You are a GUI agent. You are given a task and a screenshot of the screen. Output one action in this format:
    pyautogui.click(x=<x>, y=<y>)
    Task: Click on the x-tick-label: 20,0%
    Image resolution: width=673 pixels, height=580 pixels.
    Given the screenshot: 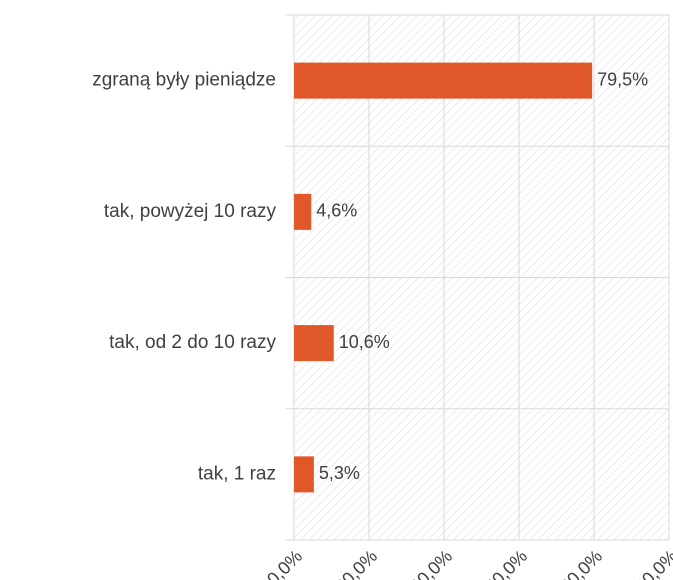 What is the action you would take?
    pyautogui.click(x=356, y=563)
    